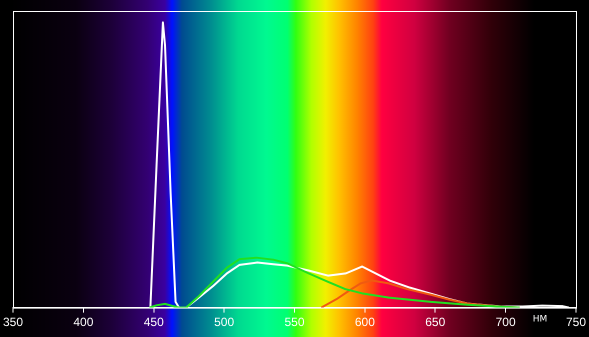  I want to click on x-tick-label: 750, so click(576, 322).